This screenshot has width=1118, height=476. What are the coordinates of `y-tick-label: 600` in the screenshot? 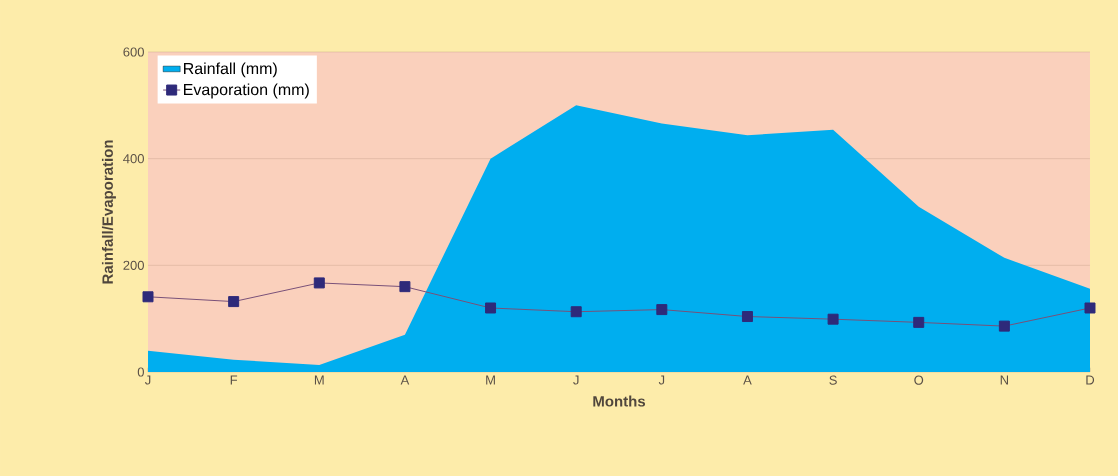 It's located at (133, 52).